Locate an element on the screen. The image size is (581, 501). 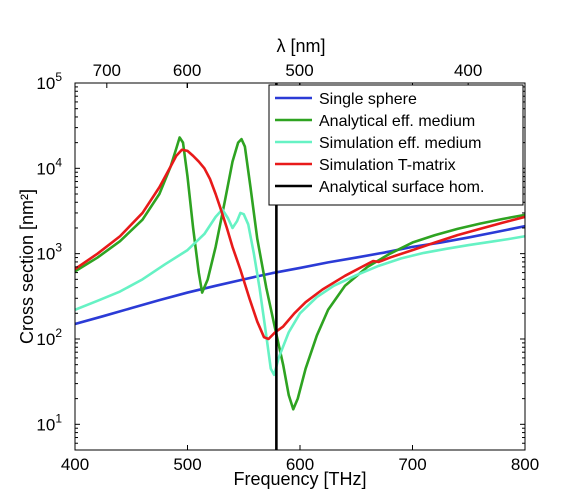
x-tick-label: 700 is located at coordinates (412, 464).